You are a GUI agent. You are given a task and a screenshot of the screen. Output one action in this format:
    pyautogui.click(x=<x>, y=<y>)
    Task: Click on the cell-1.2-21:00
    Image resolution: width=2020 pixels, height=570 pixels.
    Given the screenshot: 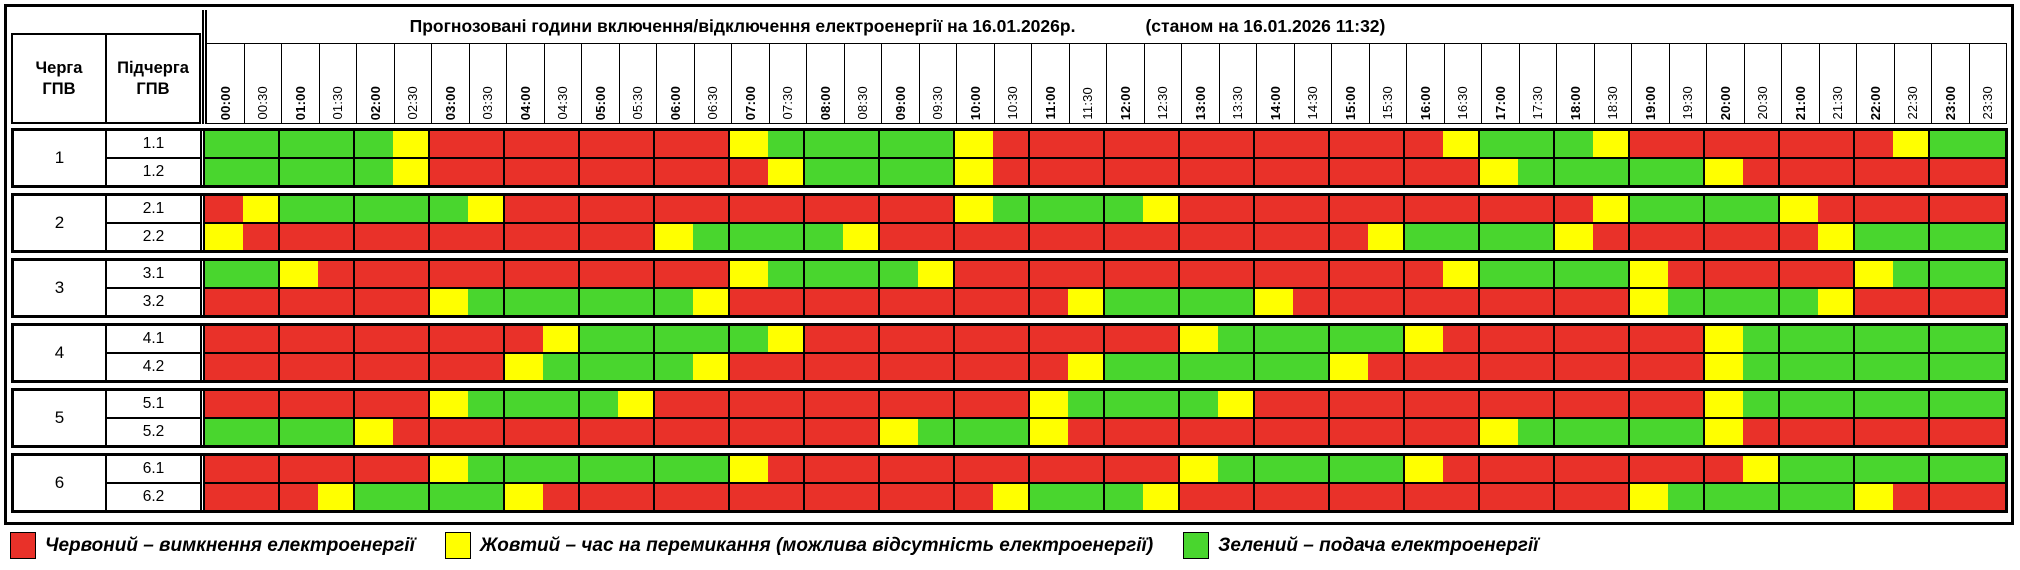 What is the action you would take?
    pyautogui.click(x=1799, y=172)
    